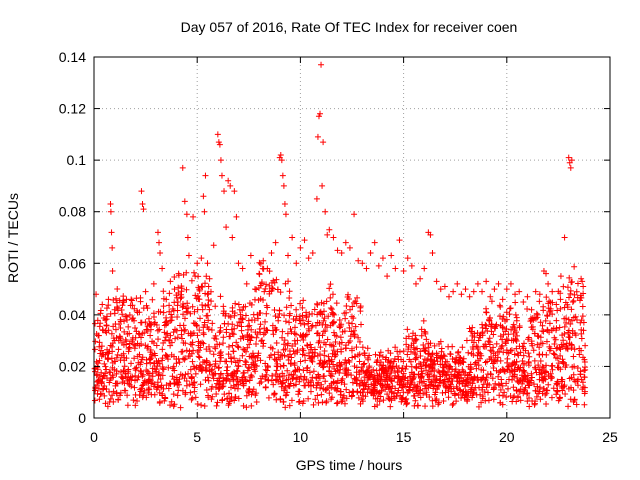  Describe the element at coordinates (72, 57) in the screenshot. I see `y-tick-label: 0.14` at that location.